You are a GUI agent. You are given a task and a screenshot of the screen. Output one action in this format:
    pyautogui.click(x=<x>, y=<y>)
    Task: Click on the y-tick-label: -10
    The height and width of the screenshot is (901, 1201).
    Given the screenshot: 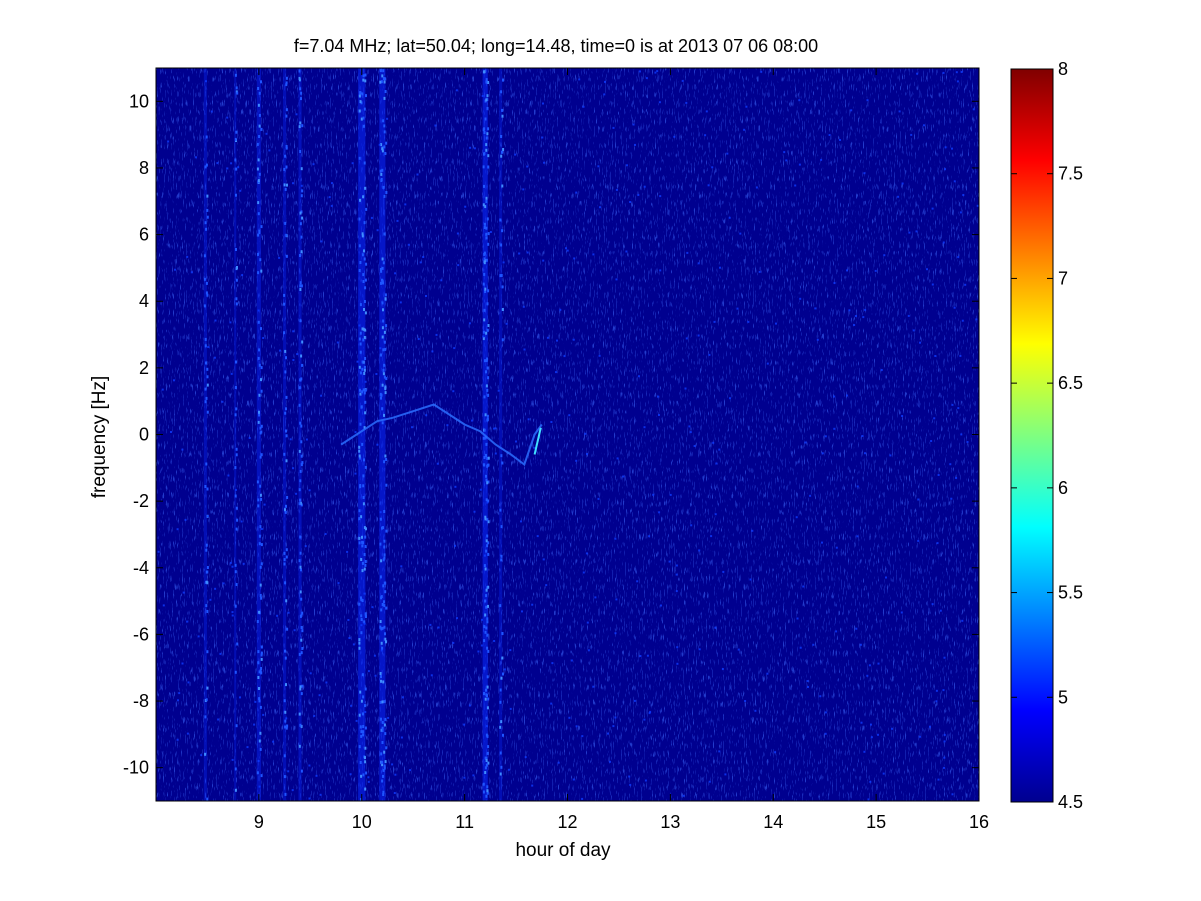 What is the action you would take?
    pyautogui.click(x=136, y=768)
    